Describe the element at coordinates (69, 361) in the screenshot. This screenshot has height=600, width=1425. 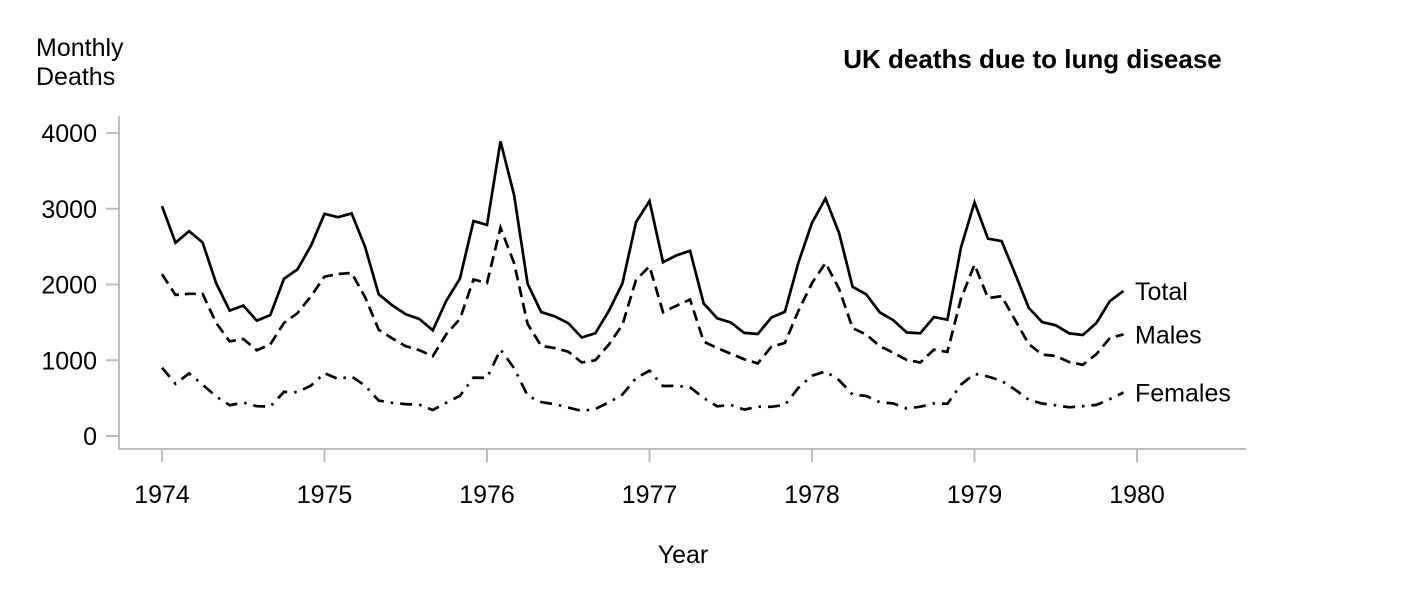
I see `y-tick-label: 1000` at that location.